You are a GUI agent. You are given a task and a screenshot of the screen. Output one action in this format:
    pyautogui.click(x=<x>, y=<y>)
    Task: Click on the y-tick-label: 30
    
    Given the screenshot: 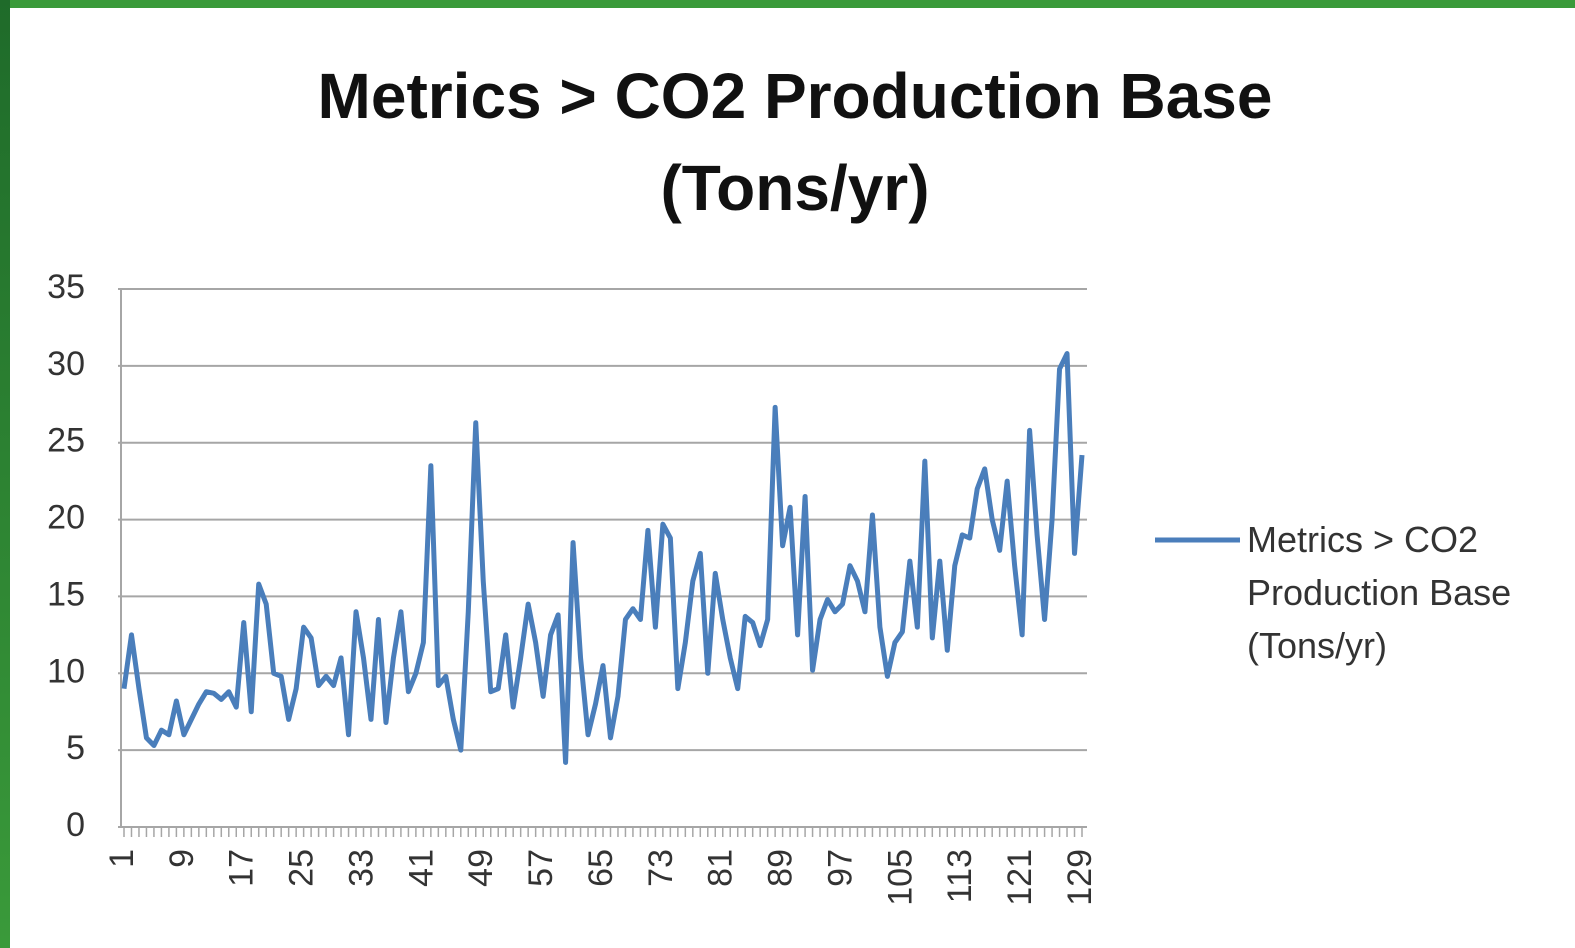 What is the action you would take?
    pyautogui.click(x=66, y=364)
    